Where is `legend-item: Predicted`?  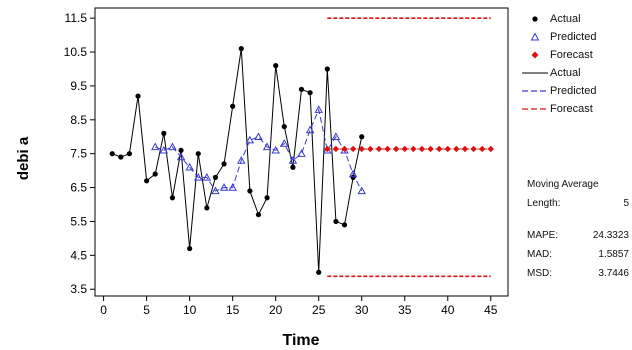
legend-item: Predicted is located at coordinates (575, 91).